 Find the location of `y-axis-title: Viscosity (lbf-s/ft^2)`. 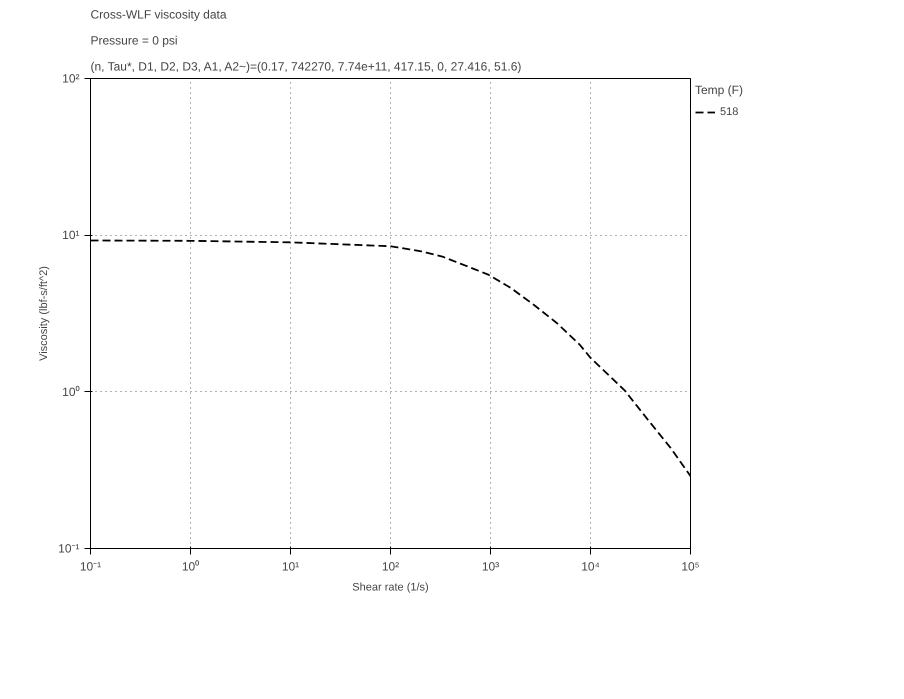

y-axis-title: Viscosity (lbf-s/ft^2) is located at coordinates (44, 313).